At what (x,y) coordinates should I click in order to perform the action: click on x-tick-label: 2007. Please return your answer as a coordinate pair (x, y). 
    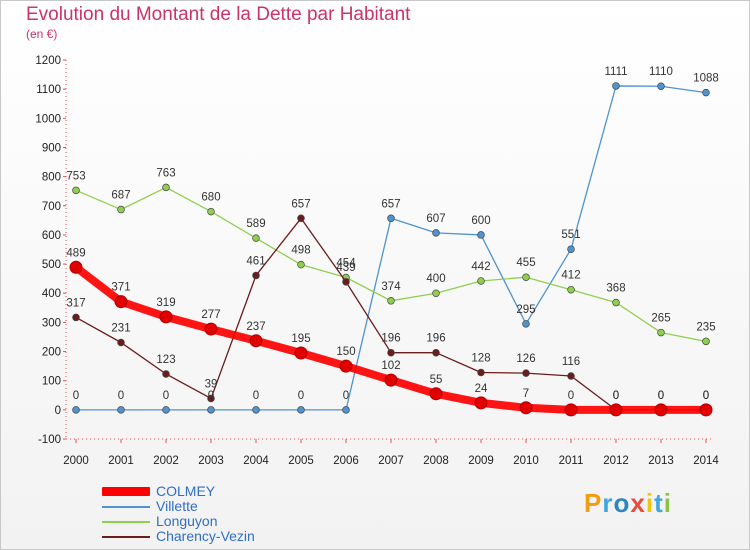
    Looking at the image, I should click on (391, 461).